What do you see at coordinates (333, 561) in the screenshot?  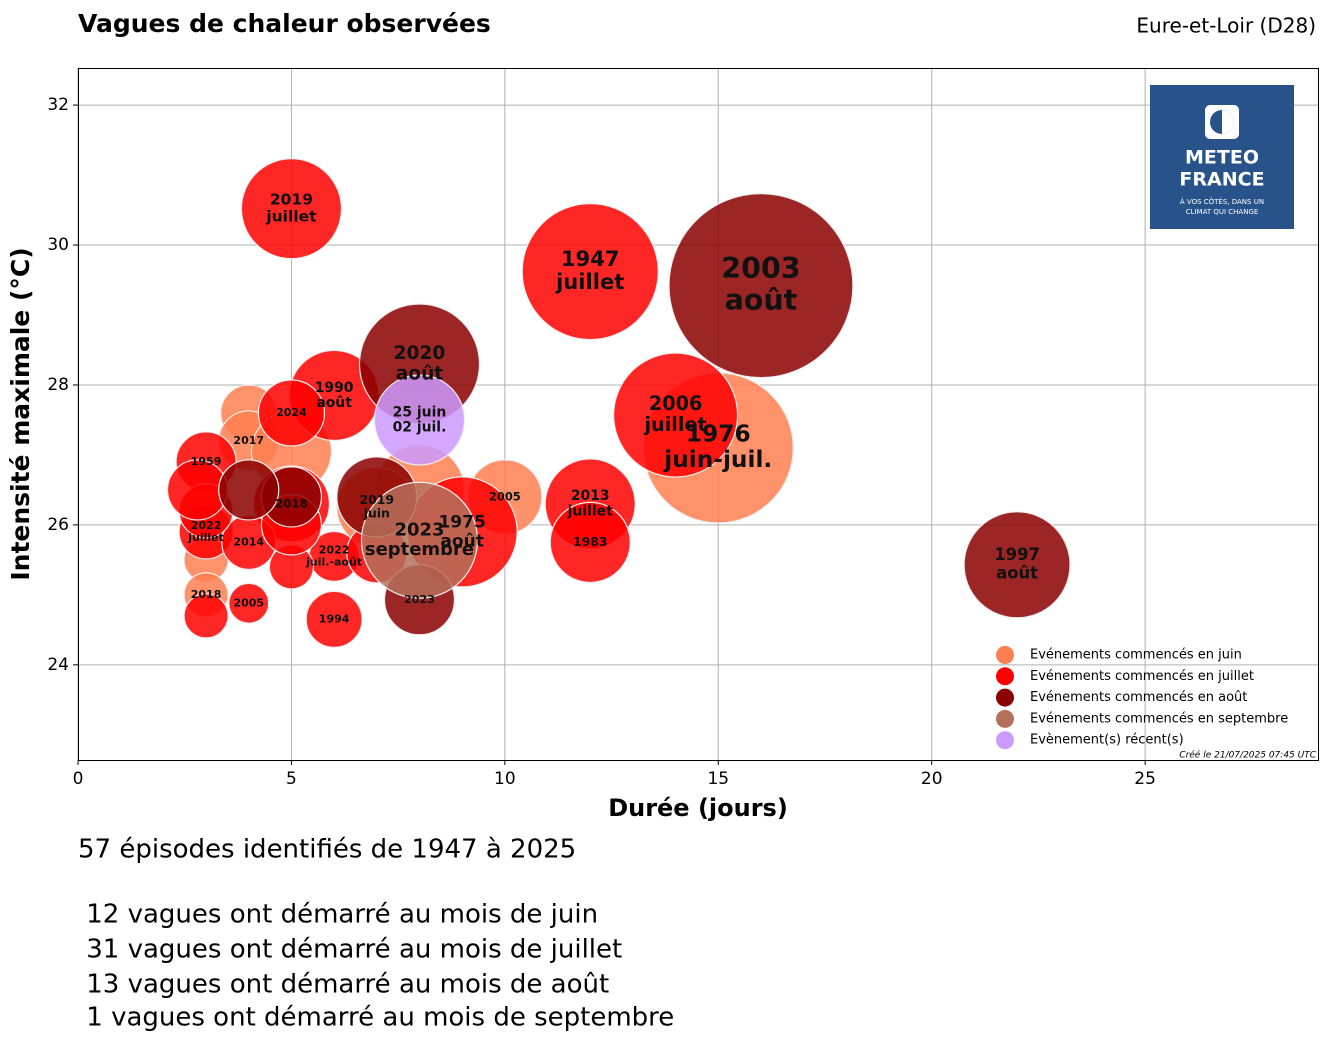 I see `bubble-label: juil.-août` at bounding box center [333, 561].